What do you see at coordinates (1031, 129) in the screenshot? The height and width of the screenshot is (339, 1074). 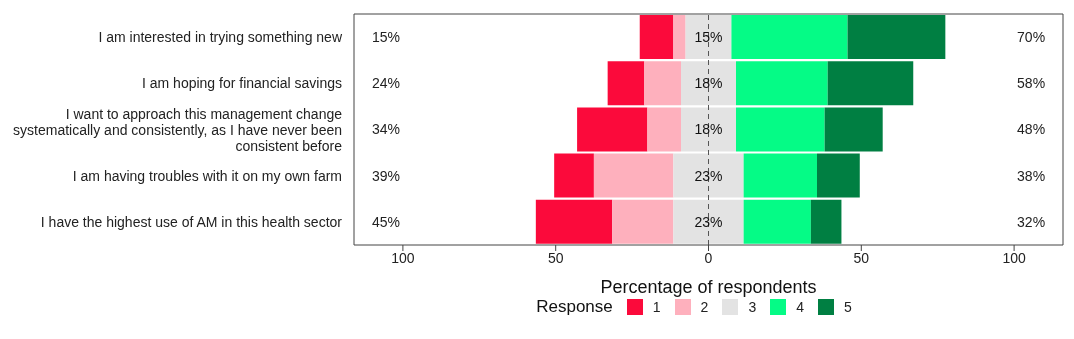 I see `annotation: 48%` at bounding box center [1031, 129].